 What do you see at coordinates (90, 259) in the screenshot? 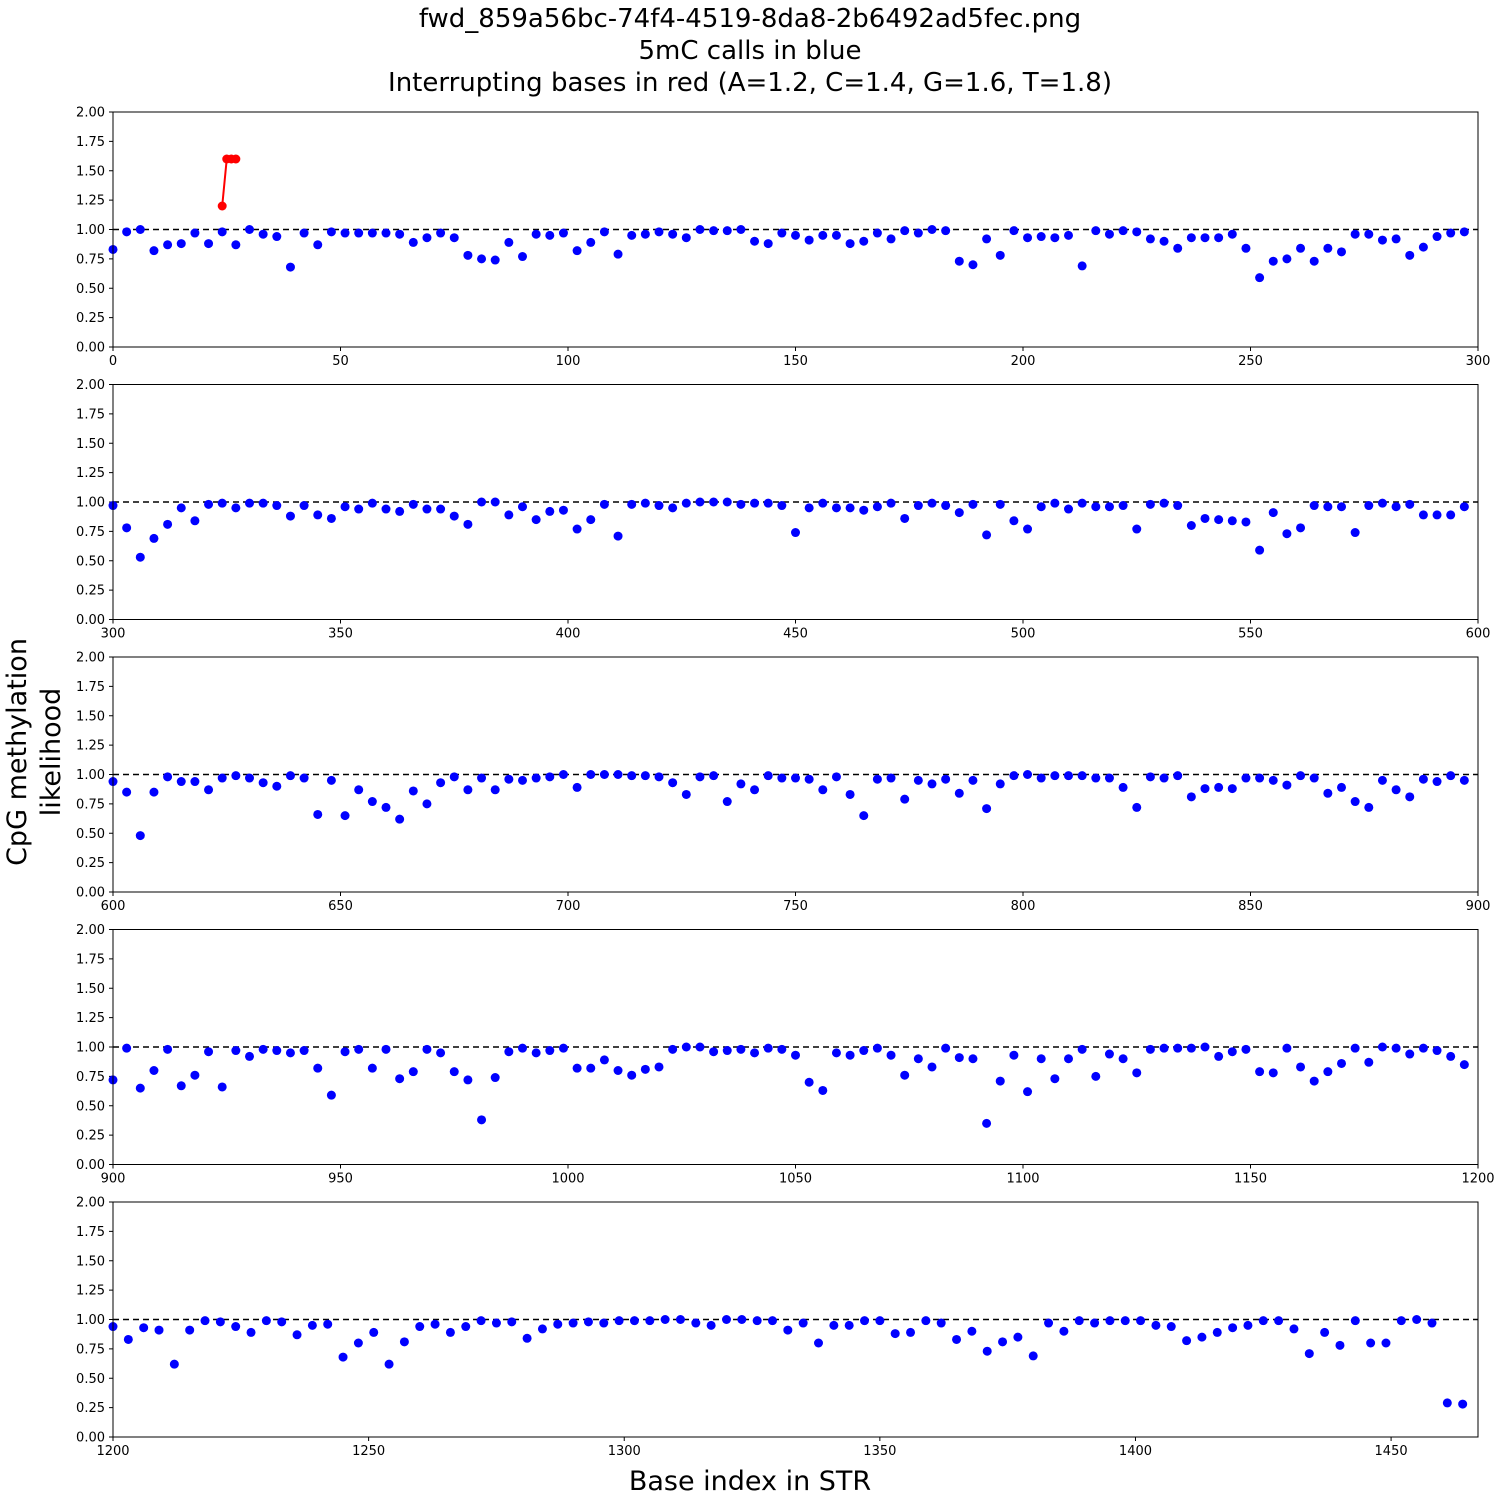
I see `y-tick-label: 0.75` at bounding box center [90, 259].